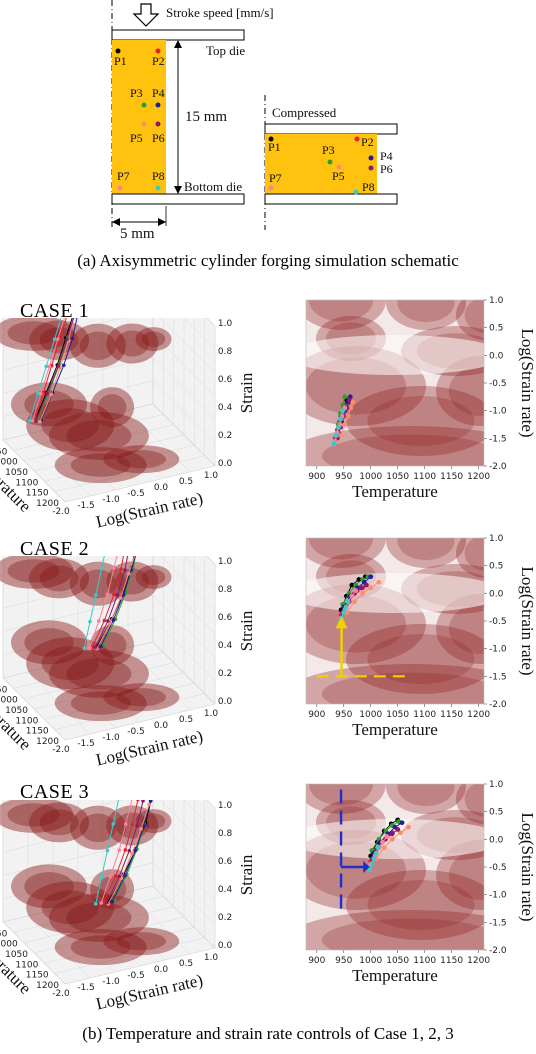  Describe the element at coordinates (111, 500) in the screenshot. I see `strain-rate-tick: -1.0` at that location.